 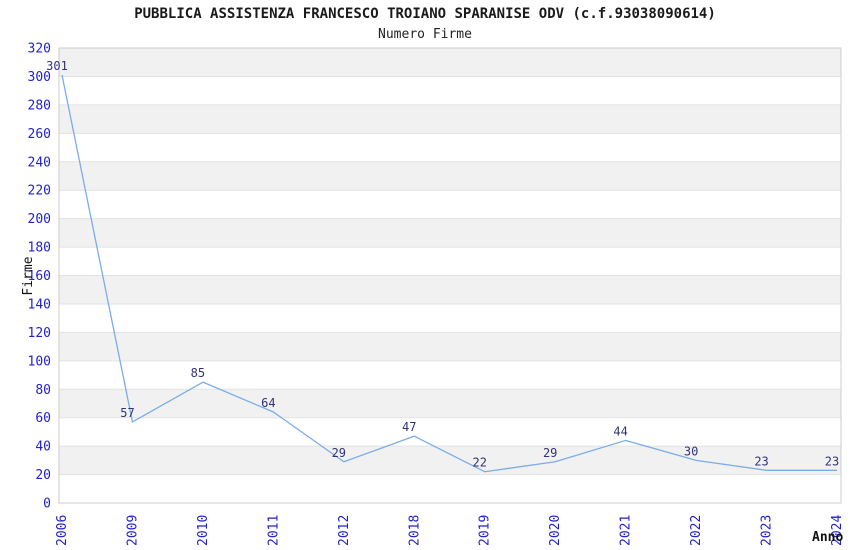 I want to click on y-tick-label: 120, so click(x=39, y=333).